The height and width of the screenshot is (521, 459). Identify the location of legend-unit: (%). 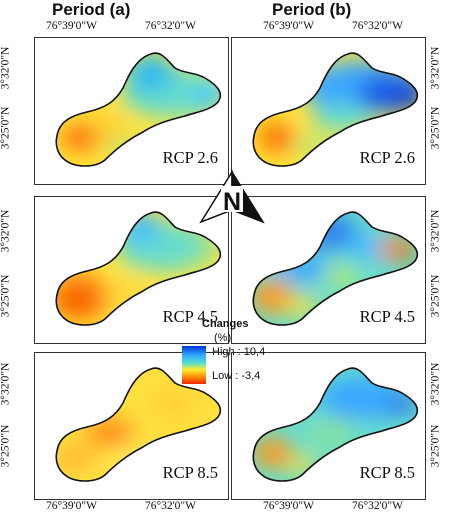
(223, 338).